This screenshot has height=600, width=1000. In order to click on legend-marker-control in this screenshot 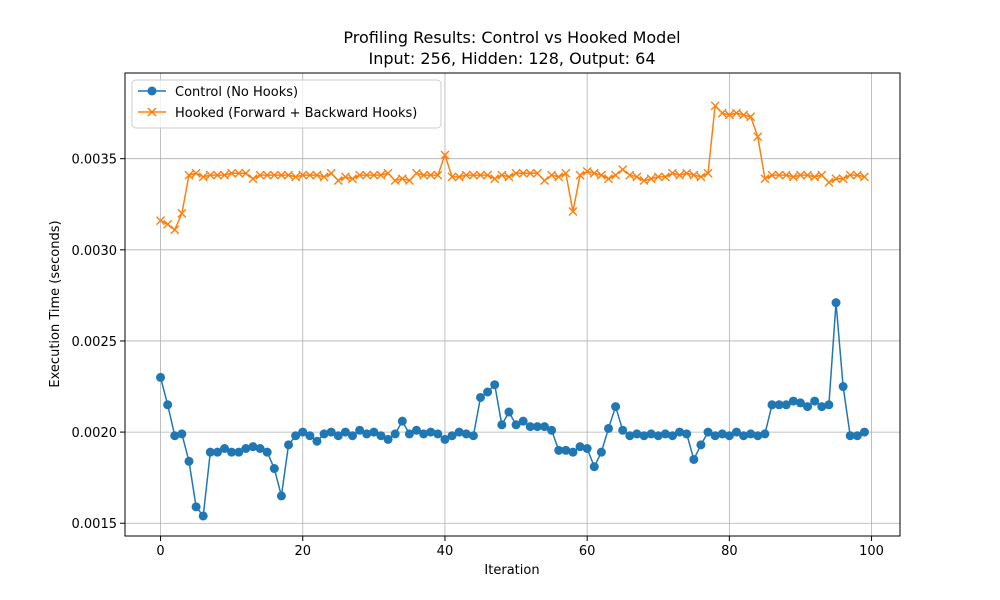, I will do `click(152, 91)`.